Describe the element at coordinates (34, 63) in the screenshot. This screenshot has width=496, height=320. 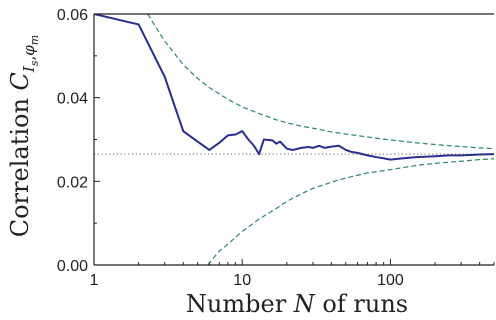
I see `y-axis-title-sub-subscript: s` at that location.